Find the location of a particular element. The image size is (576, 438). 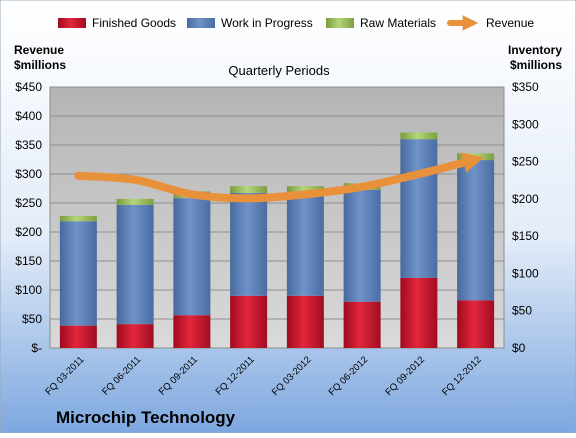

legend-swatch-raw-materials is located at coordinates (340, 23).